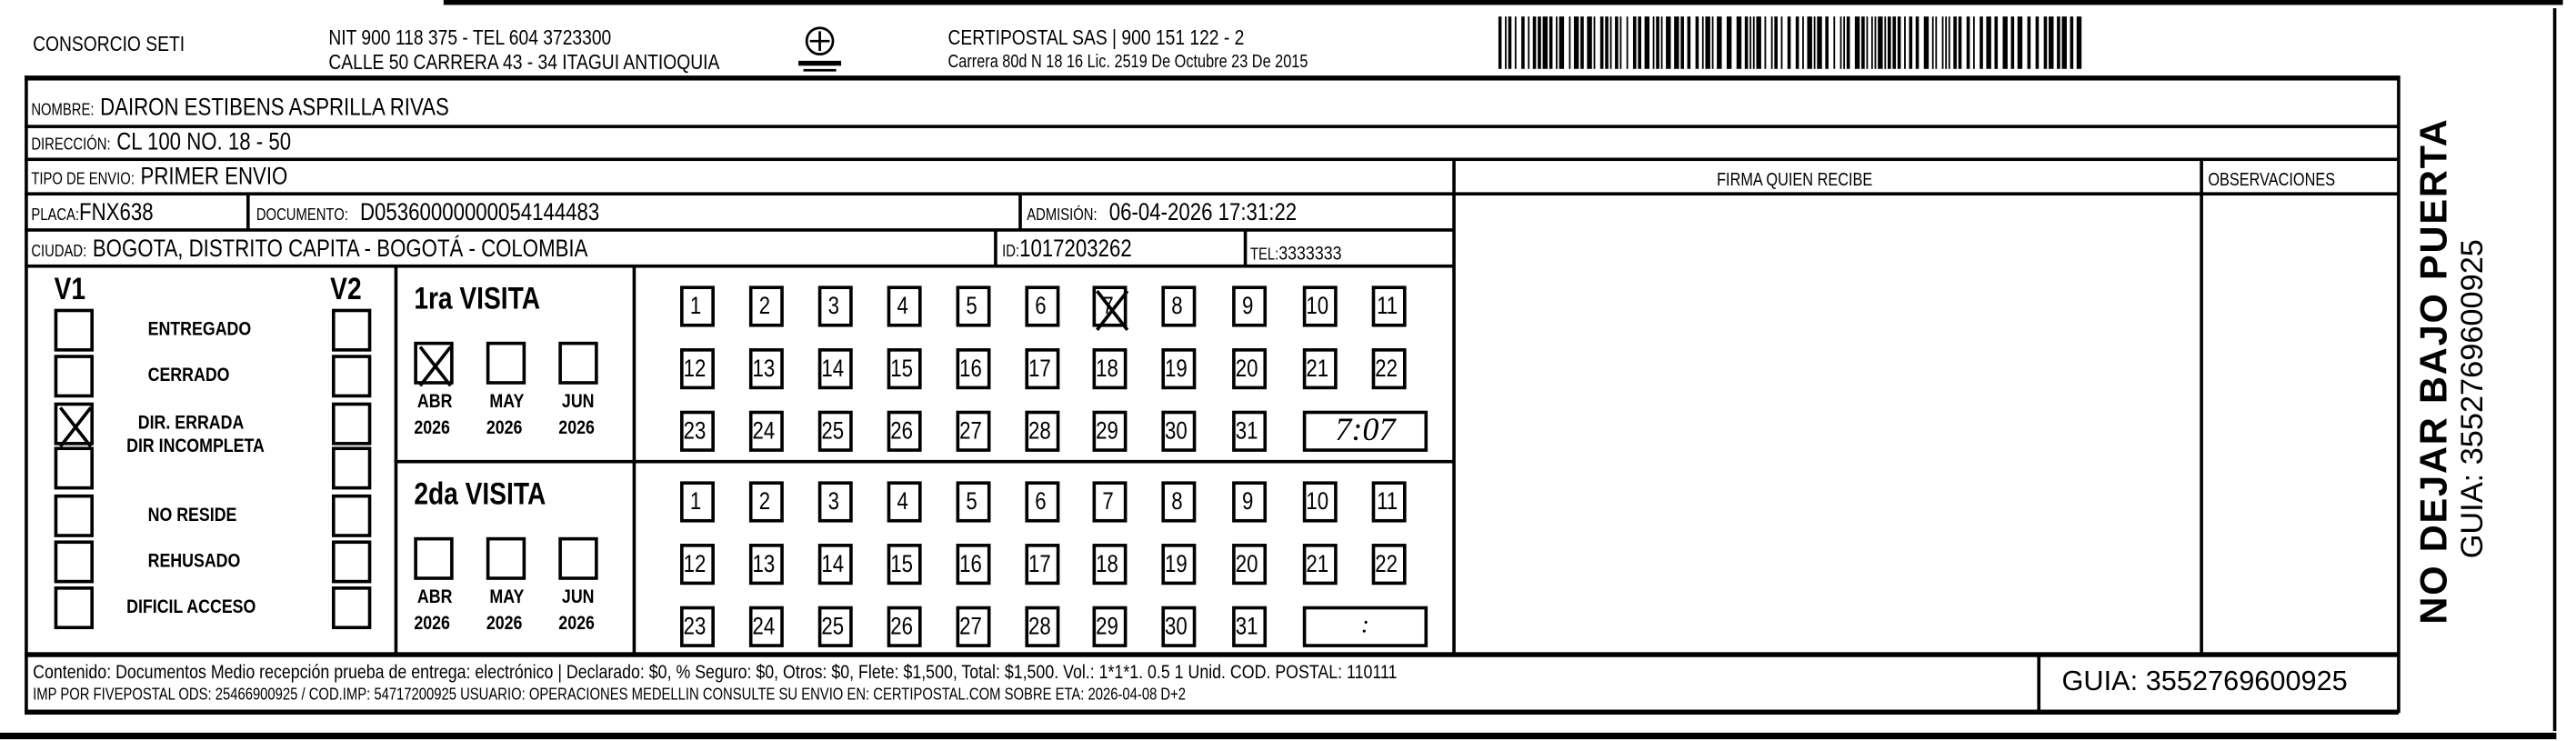 This screenshot has width=2576, height=741. What do you see at coordinates (2300, 424) in the screenshot?
I see `observaciones-area` at bounding box center [2300, 424].